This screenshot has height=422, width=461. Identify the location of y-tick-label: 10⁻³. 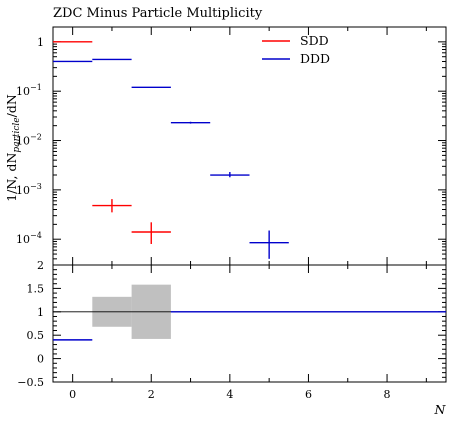
(29, 189).